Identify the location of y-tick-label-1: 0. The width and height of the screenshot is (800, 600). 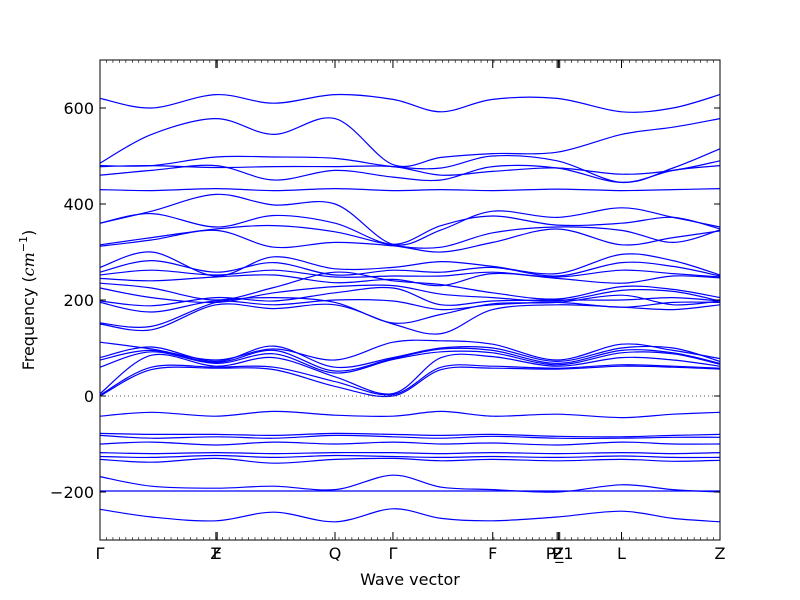
(89, 396).